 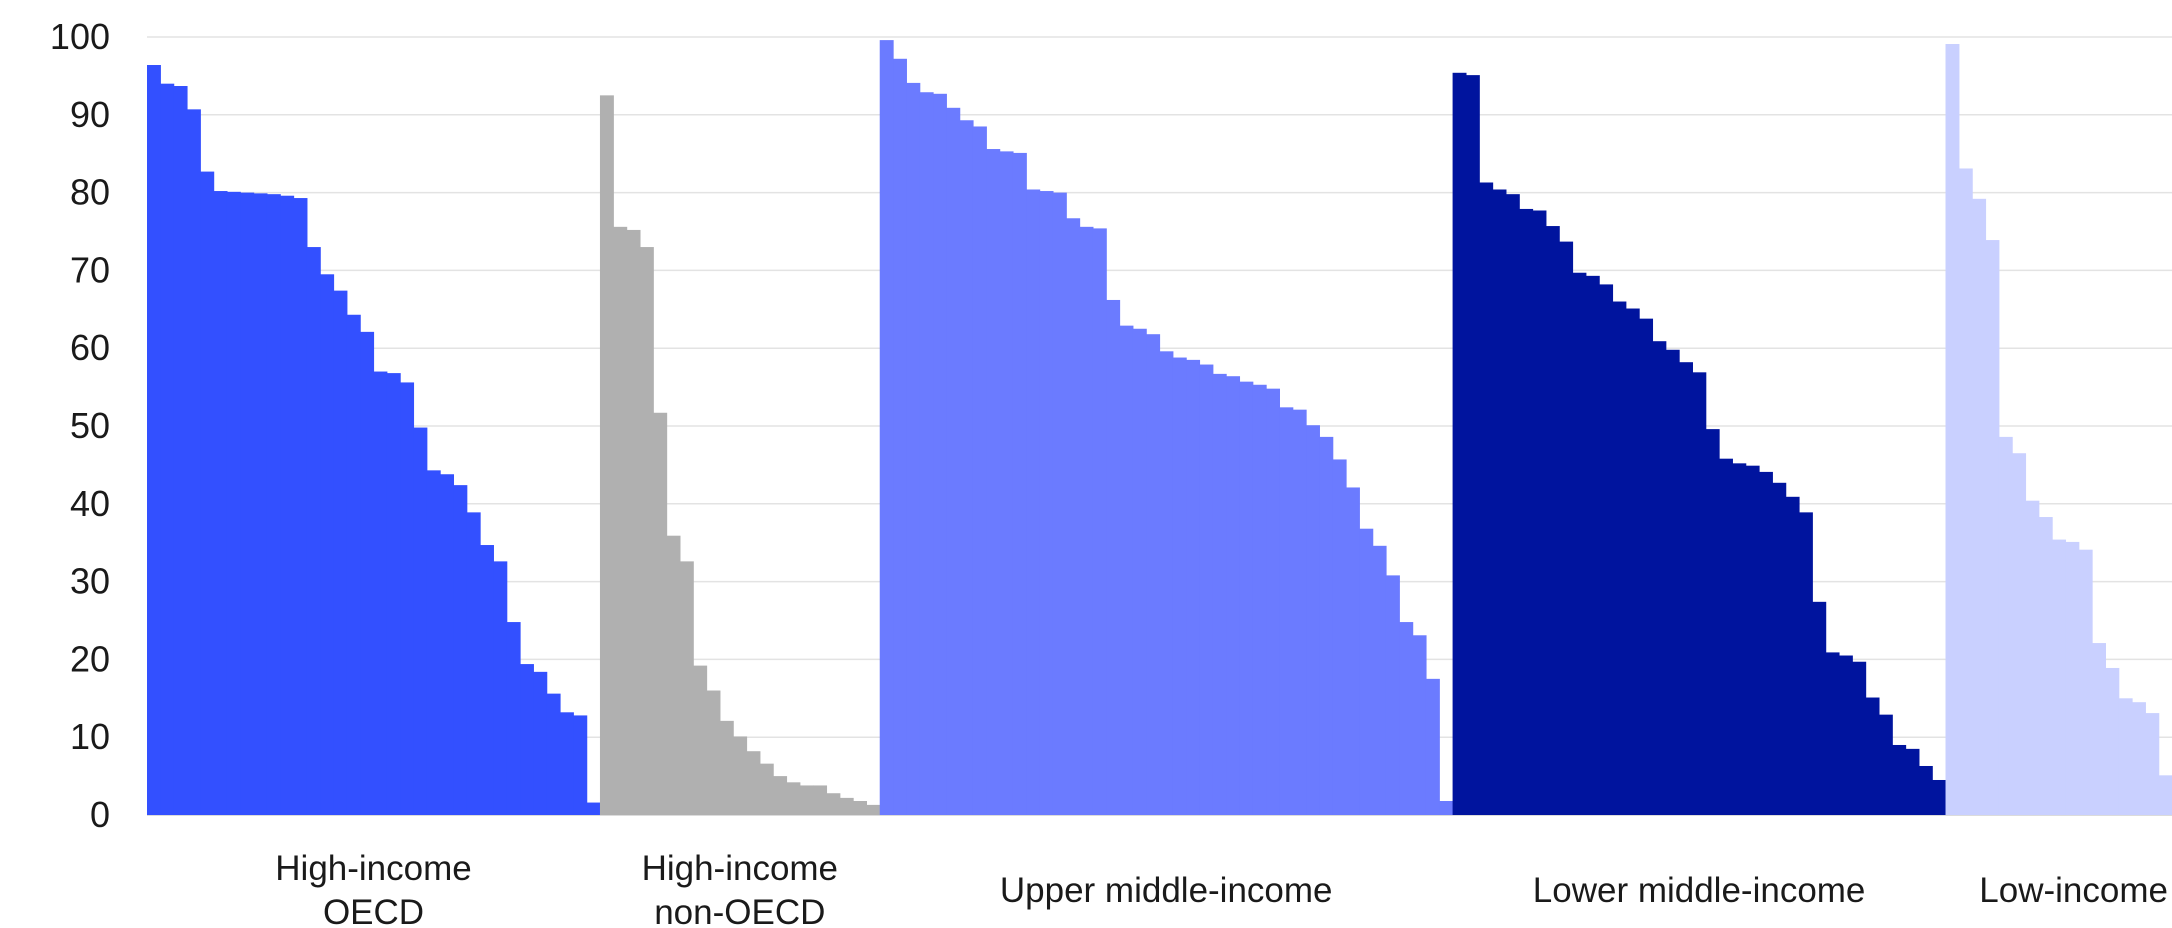 I want to click on y-tick-label: 40, so click(x=90, y=503).